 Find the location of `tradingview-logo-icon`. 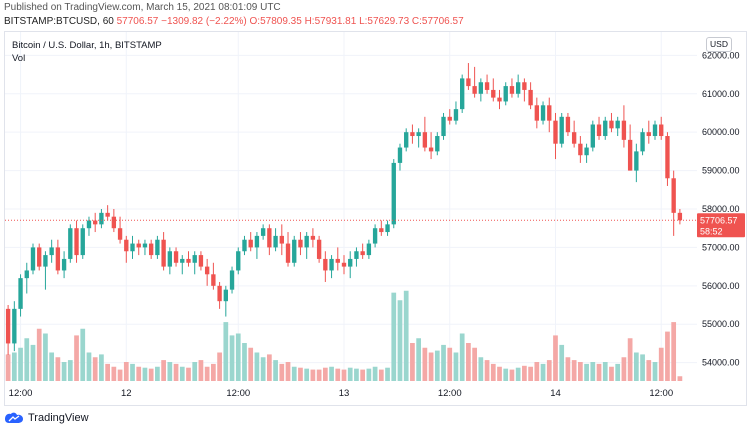

tradingview-logo-icon is located at coordinates (14, 418).